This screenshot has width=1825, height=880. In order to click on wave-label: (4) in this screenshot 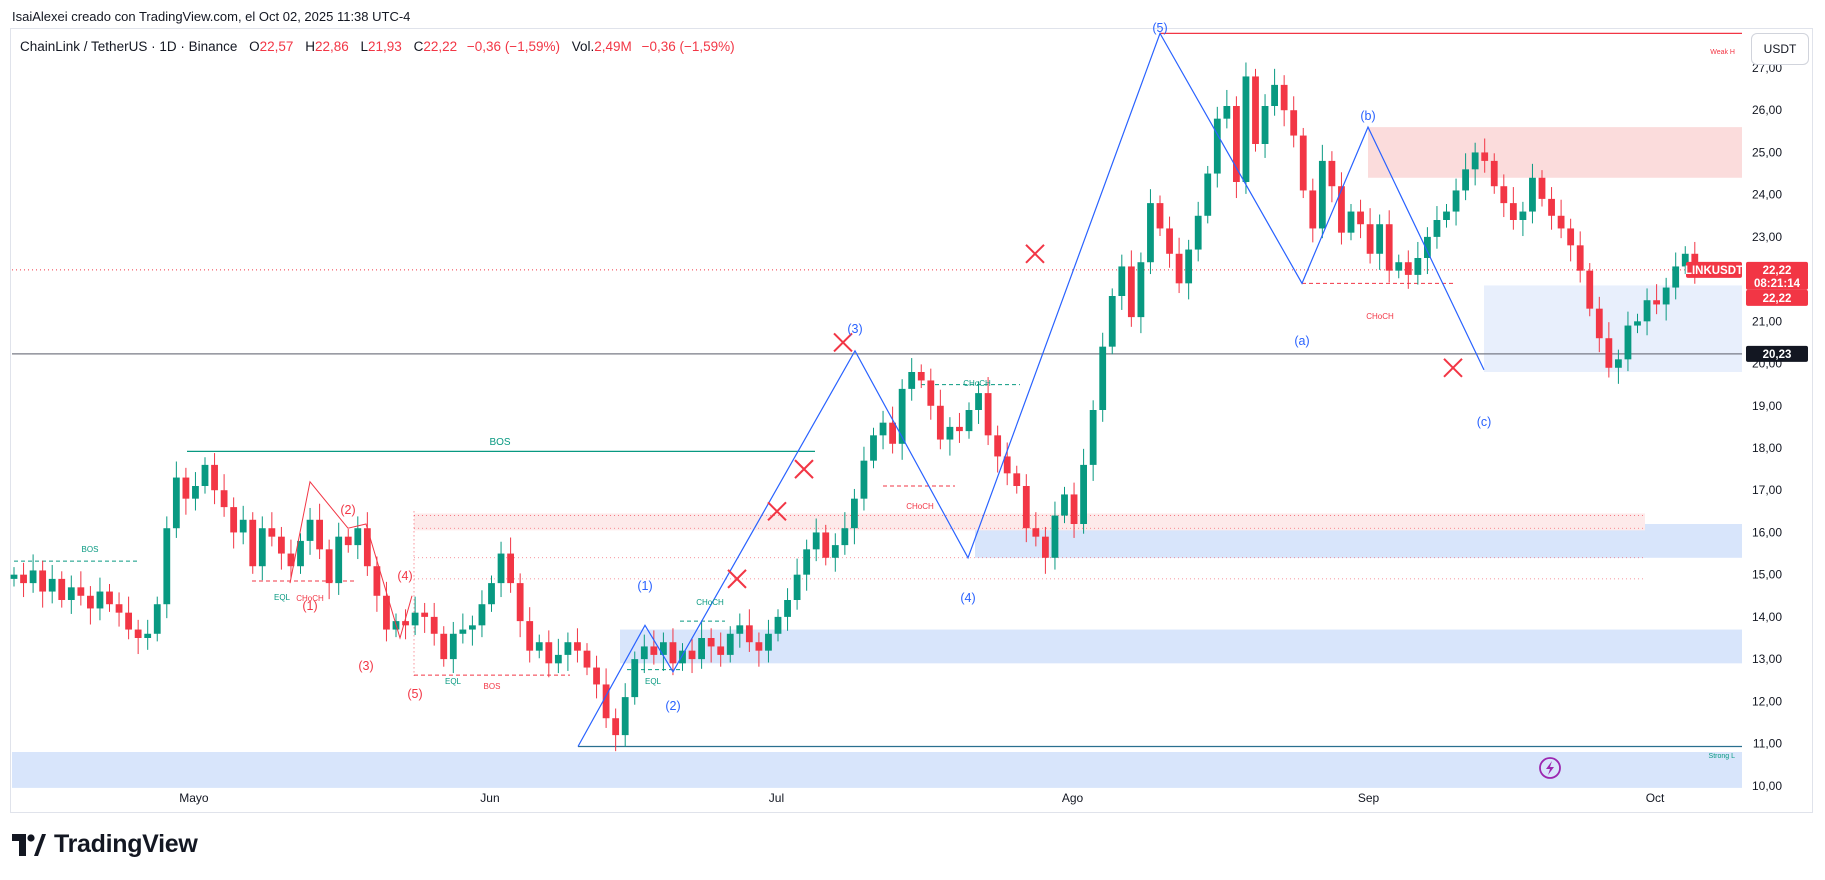, I will do `click(967, 598)`.